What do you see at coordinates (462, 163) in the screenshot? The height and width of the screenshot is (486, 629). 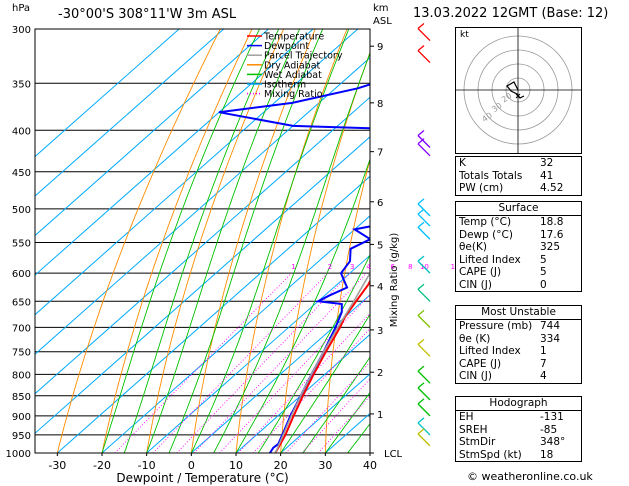 I see `row-label: K` at bounding box center [462, 163].